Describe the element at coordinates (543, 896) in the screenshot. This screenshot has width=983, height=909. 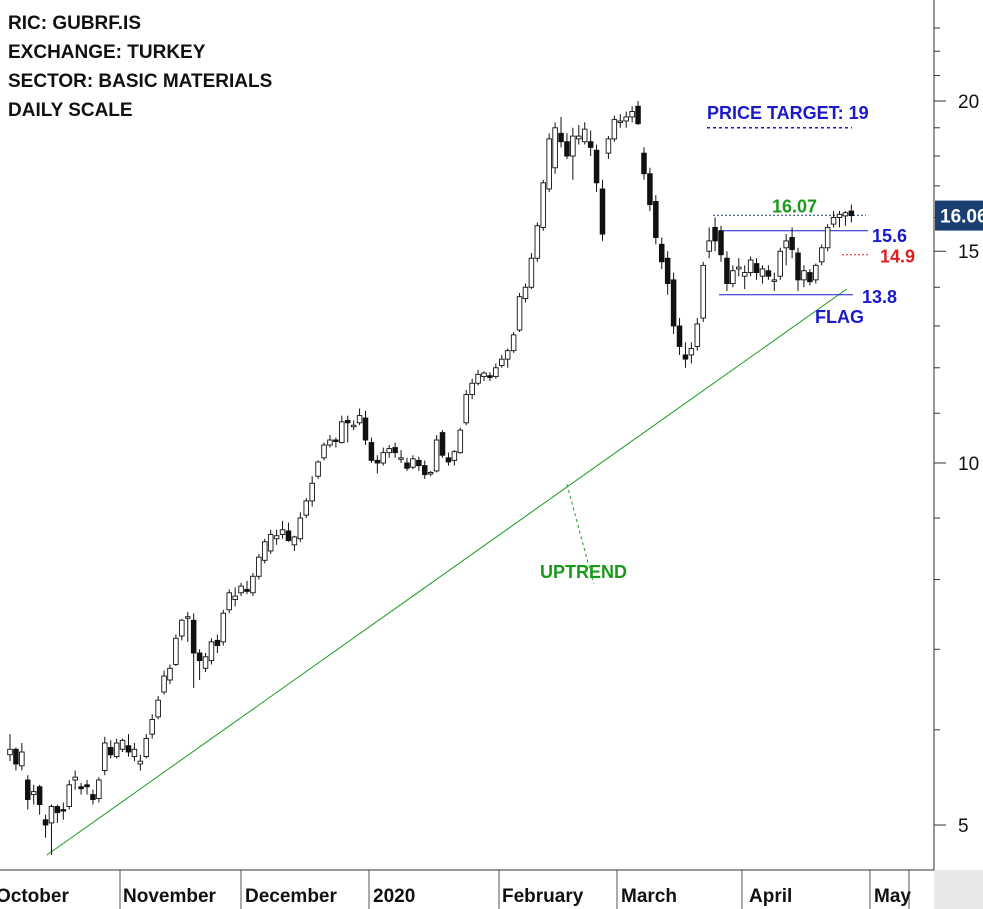
I see `month-label-4: February` at that location.